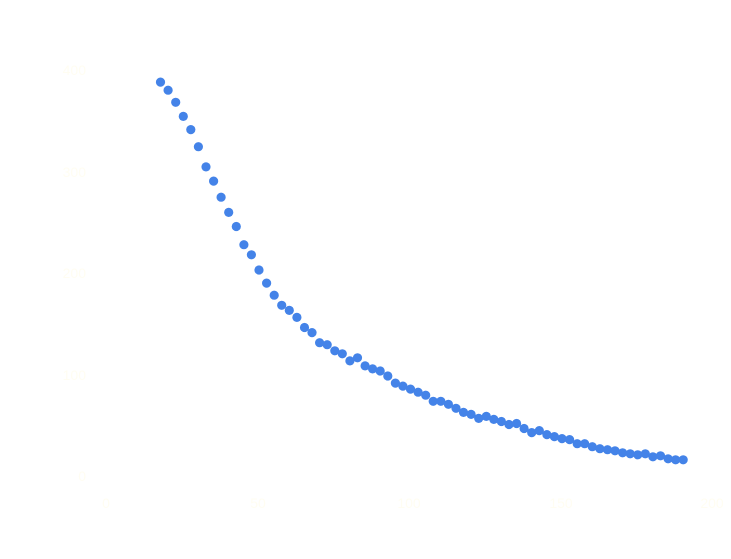  I want to click on y-tick-label: 300, so click(75, 172).